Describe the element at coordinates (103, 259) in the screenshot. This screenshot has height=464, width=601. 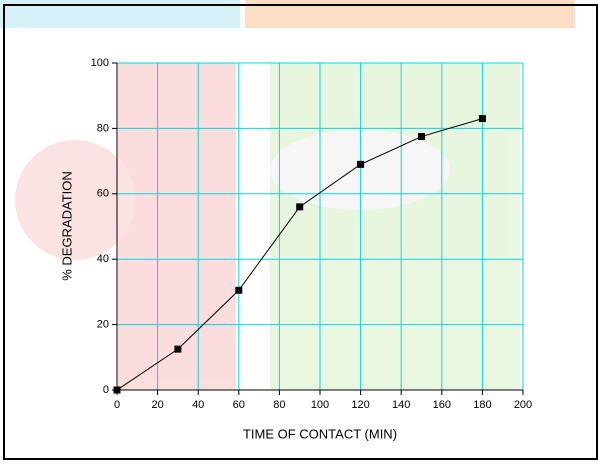
I see `y-tick-label: 40` at that location.